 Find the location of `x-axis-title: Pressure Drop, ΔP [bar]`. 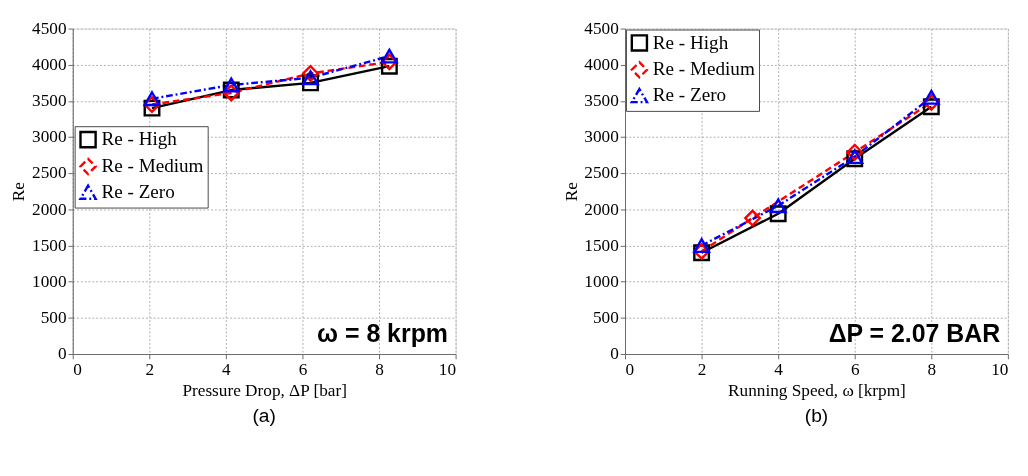

x-axis-title: Pressure Drop, ΔP [bar] is located at coordinates (264, 390).